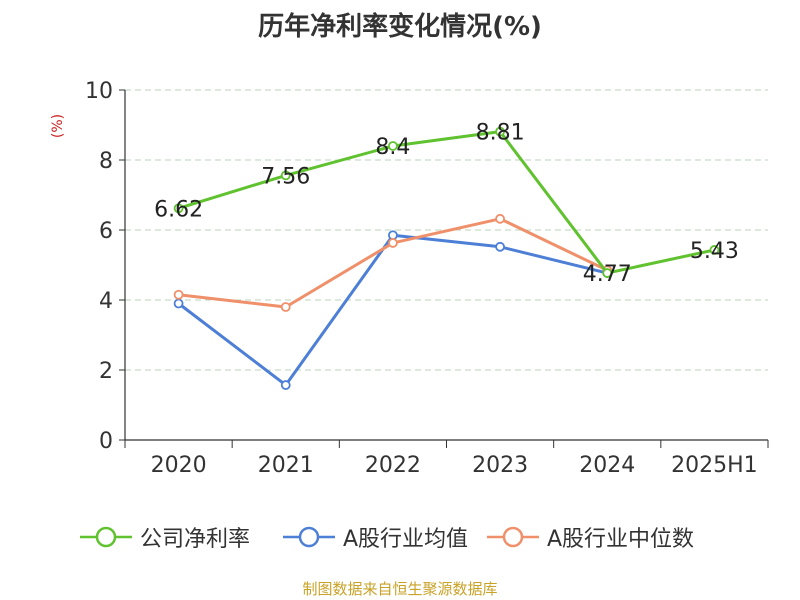  What do you see at coordinates (621, 539) in the screenshot?
I see `legend-label: A股行业中位数` at bounding box center [621, 539].